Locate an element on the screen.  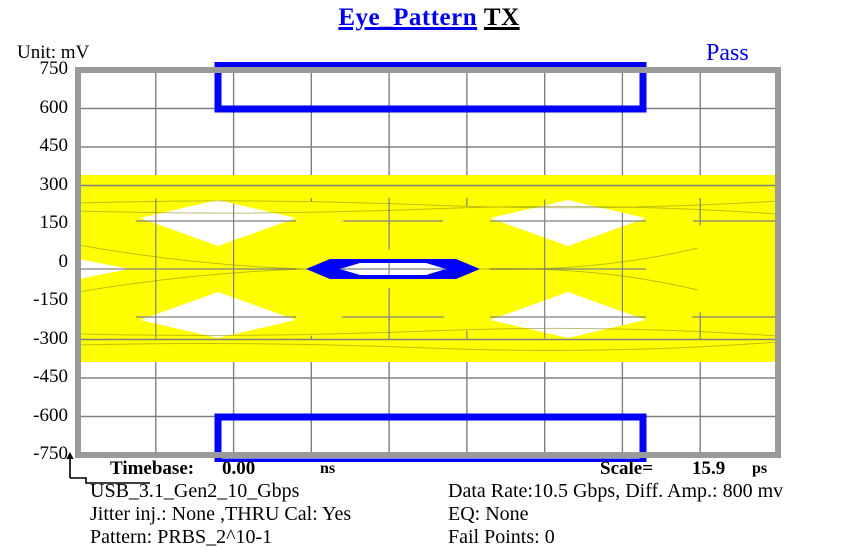
footer-line: Jitter inj.: None ,THRU Cal: Yes is located at coordinates (221, 514).